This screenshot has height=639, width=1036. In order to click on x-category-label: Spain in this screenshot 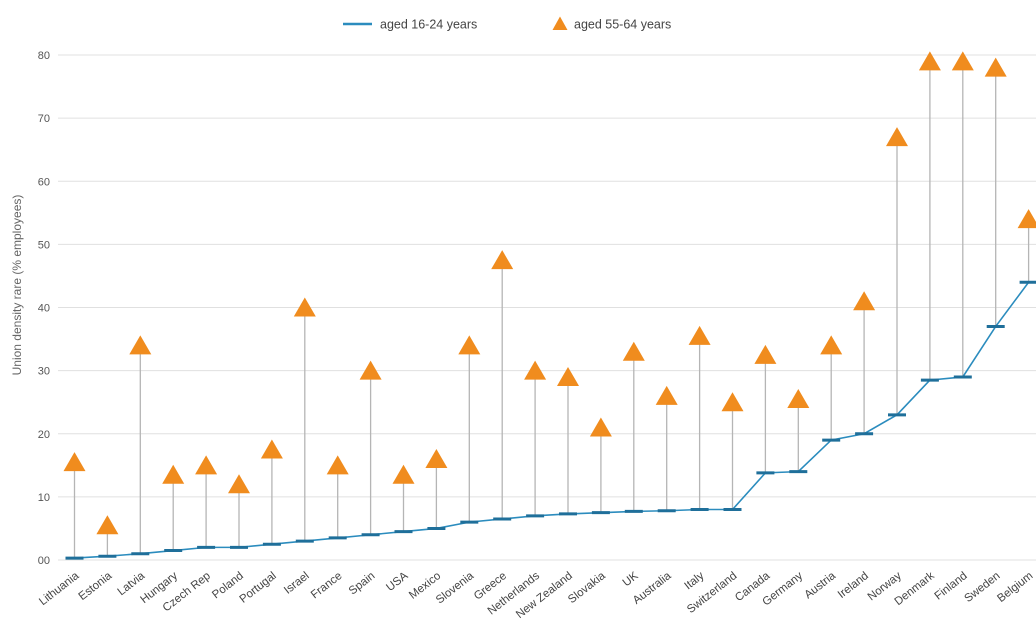, I will do `click(362, 584)`.